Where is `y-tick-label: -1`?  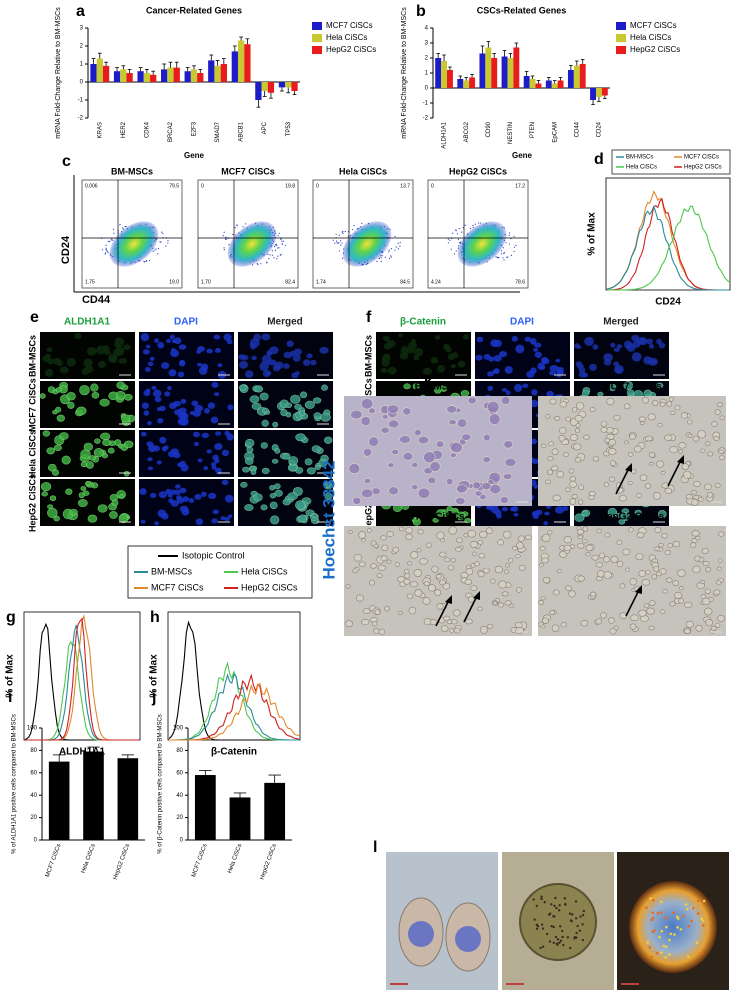 y-tick-label: -1 is located at coordinates (81, 101).